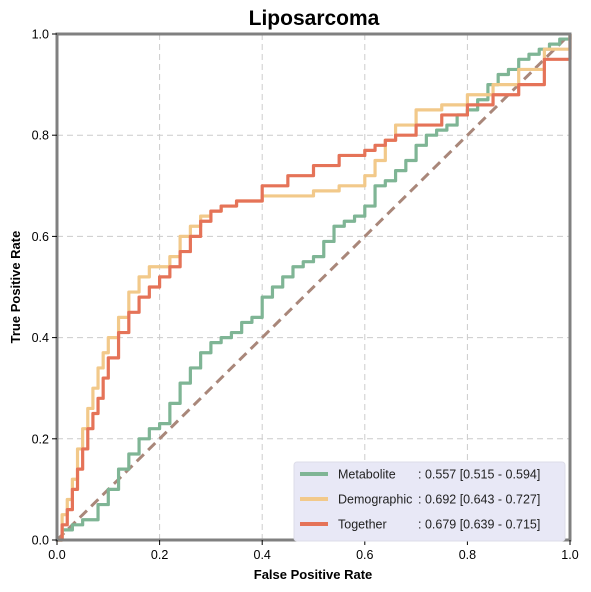 This screenshot has width=591, height=592. What do you see at coordinates (15, 287) in the screenshot?
I see `y-axis-label: True Positive Rate` at bounding box center [15, 287].